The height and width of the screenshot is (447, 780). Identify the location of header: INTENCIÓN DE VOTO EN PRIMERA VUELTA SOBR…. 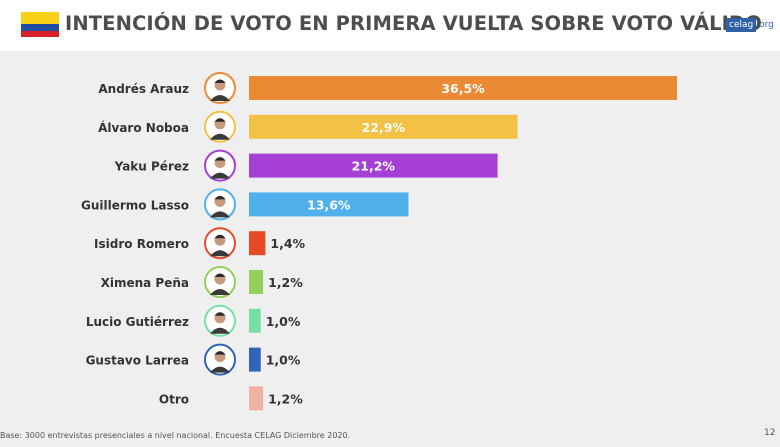
(390, 25).